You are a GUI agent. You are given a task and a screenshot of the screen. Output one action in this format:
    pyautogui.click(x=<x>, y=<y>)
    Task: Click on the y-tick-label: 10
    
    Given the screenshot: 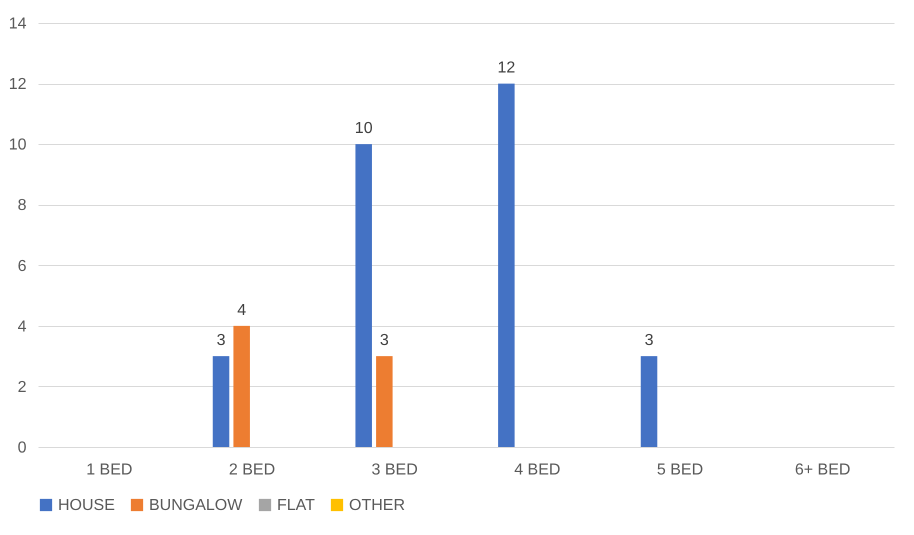 What is the action you would take?
    pyautogui.click(x=17, y=145)
    